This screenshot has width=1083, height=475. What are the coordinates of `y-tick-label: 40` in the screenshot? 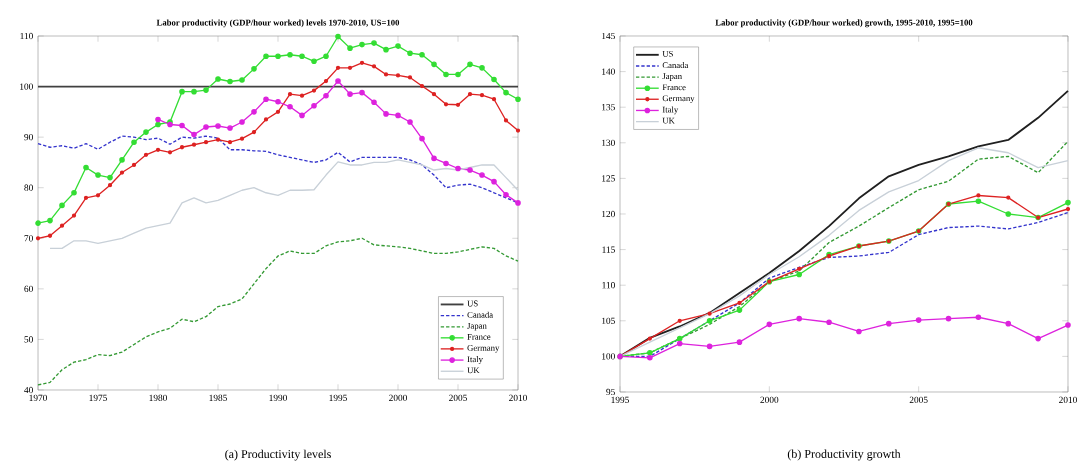 It's located at (28, 390).